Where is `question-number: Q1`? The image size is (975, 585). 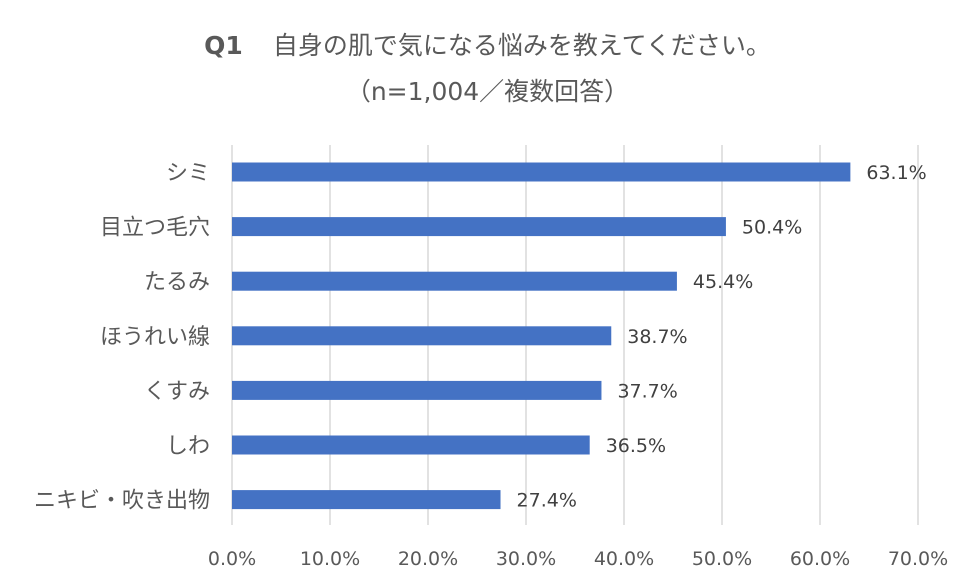
question-number: Q1 is located at coordinates (223, 45).